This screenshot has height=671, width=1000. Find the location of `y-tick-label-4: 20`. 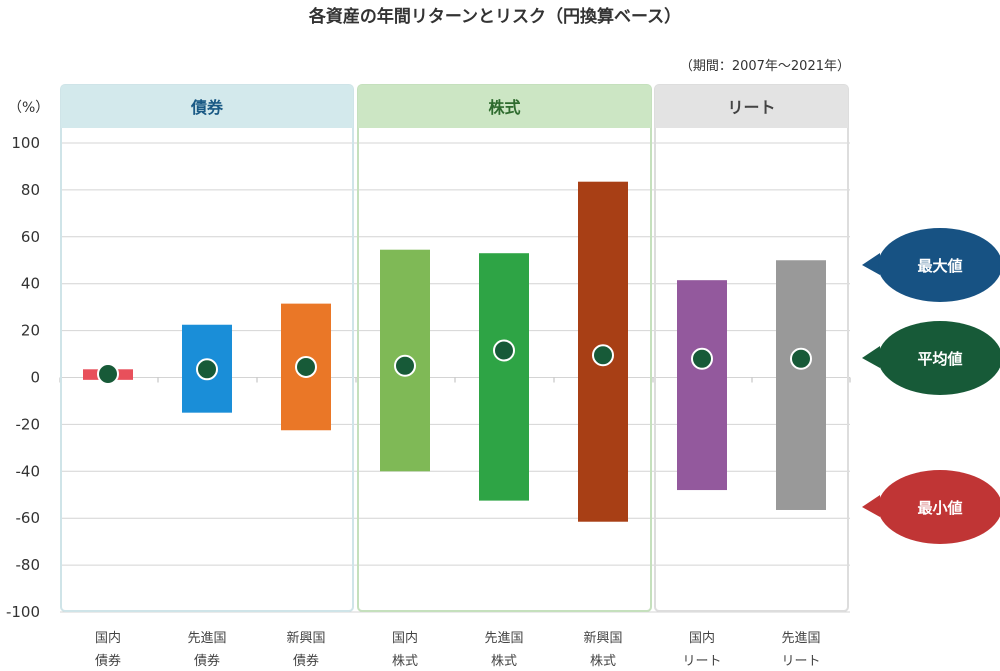

y-tick-label-4: 20 is located at coordinates (30, 331).